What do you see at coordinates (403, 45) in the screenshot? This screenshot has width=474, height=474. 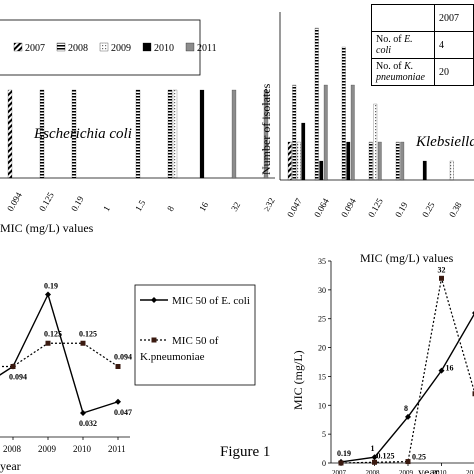 I see `table-row-label: No. of E. coli` at bounding box center [403, 45].